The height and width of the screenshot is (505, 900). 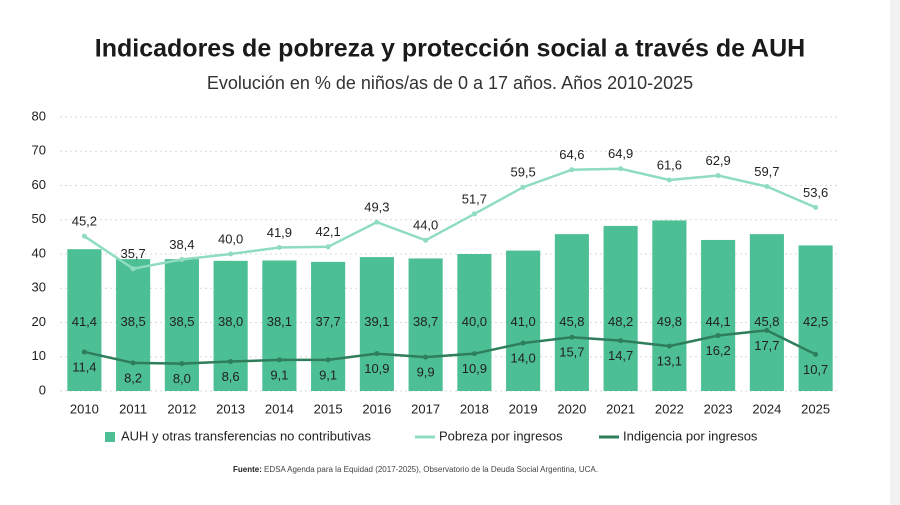 What do you see at coordinates (690, 435) in the screenshot?
I see `legend-label: Indigencia por ingresos` at bounding box center [690, 435].